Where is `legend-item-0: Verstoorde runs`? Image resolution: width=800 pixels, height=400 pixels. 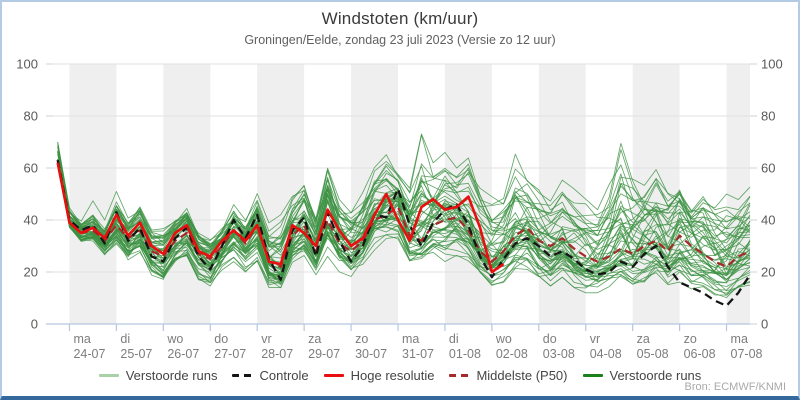
legend-item-0: Verstoorde runs is located at coordinates (158, 375).